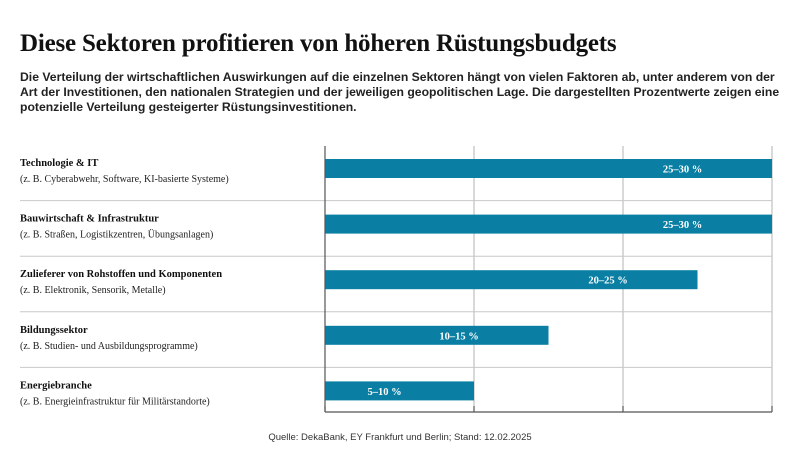 The image size is (800, 470). I want to click on category-name: Technologie & IT, so click(59, 163).